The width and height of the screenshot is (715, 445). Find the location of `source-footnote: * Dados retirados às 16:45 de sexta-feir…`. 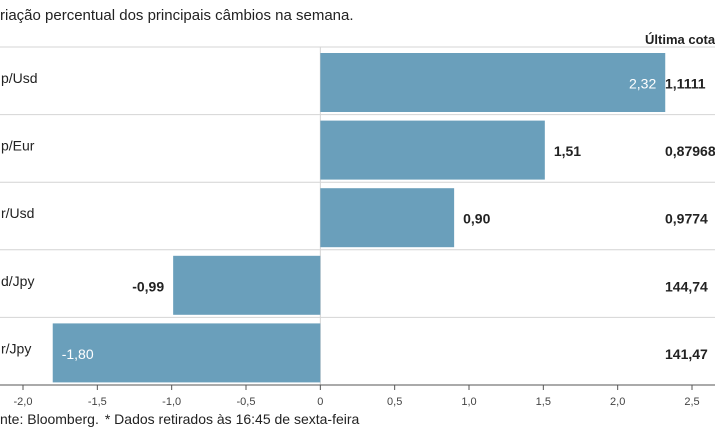

source-footnote: * Dados retirados às 16:45 de sexta-feir… is located at coordinates (232, 419).